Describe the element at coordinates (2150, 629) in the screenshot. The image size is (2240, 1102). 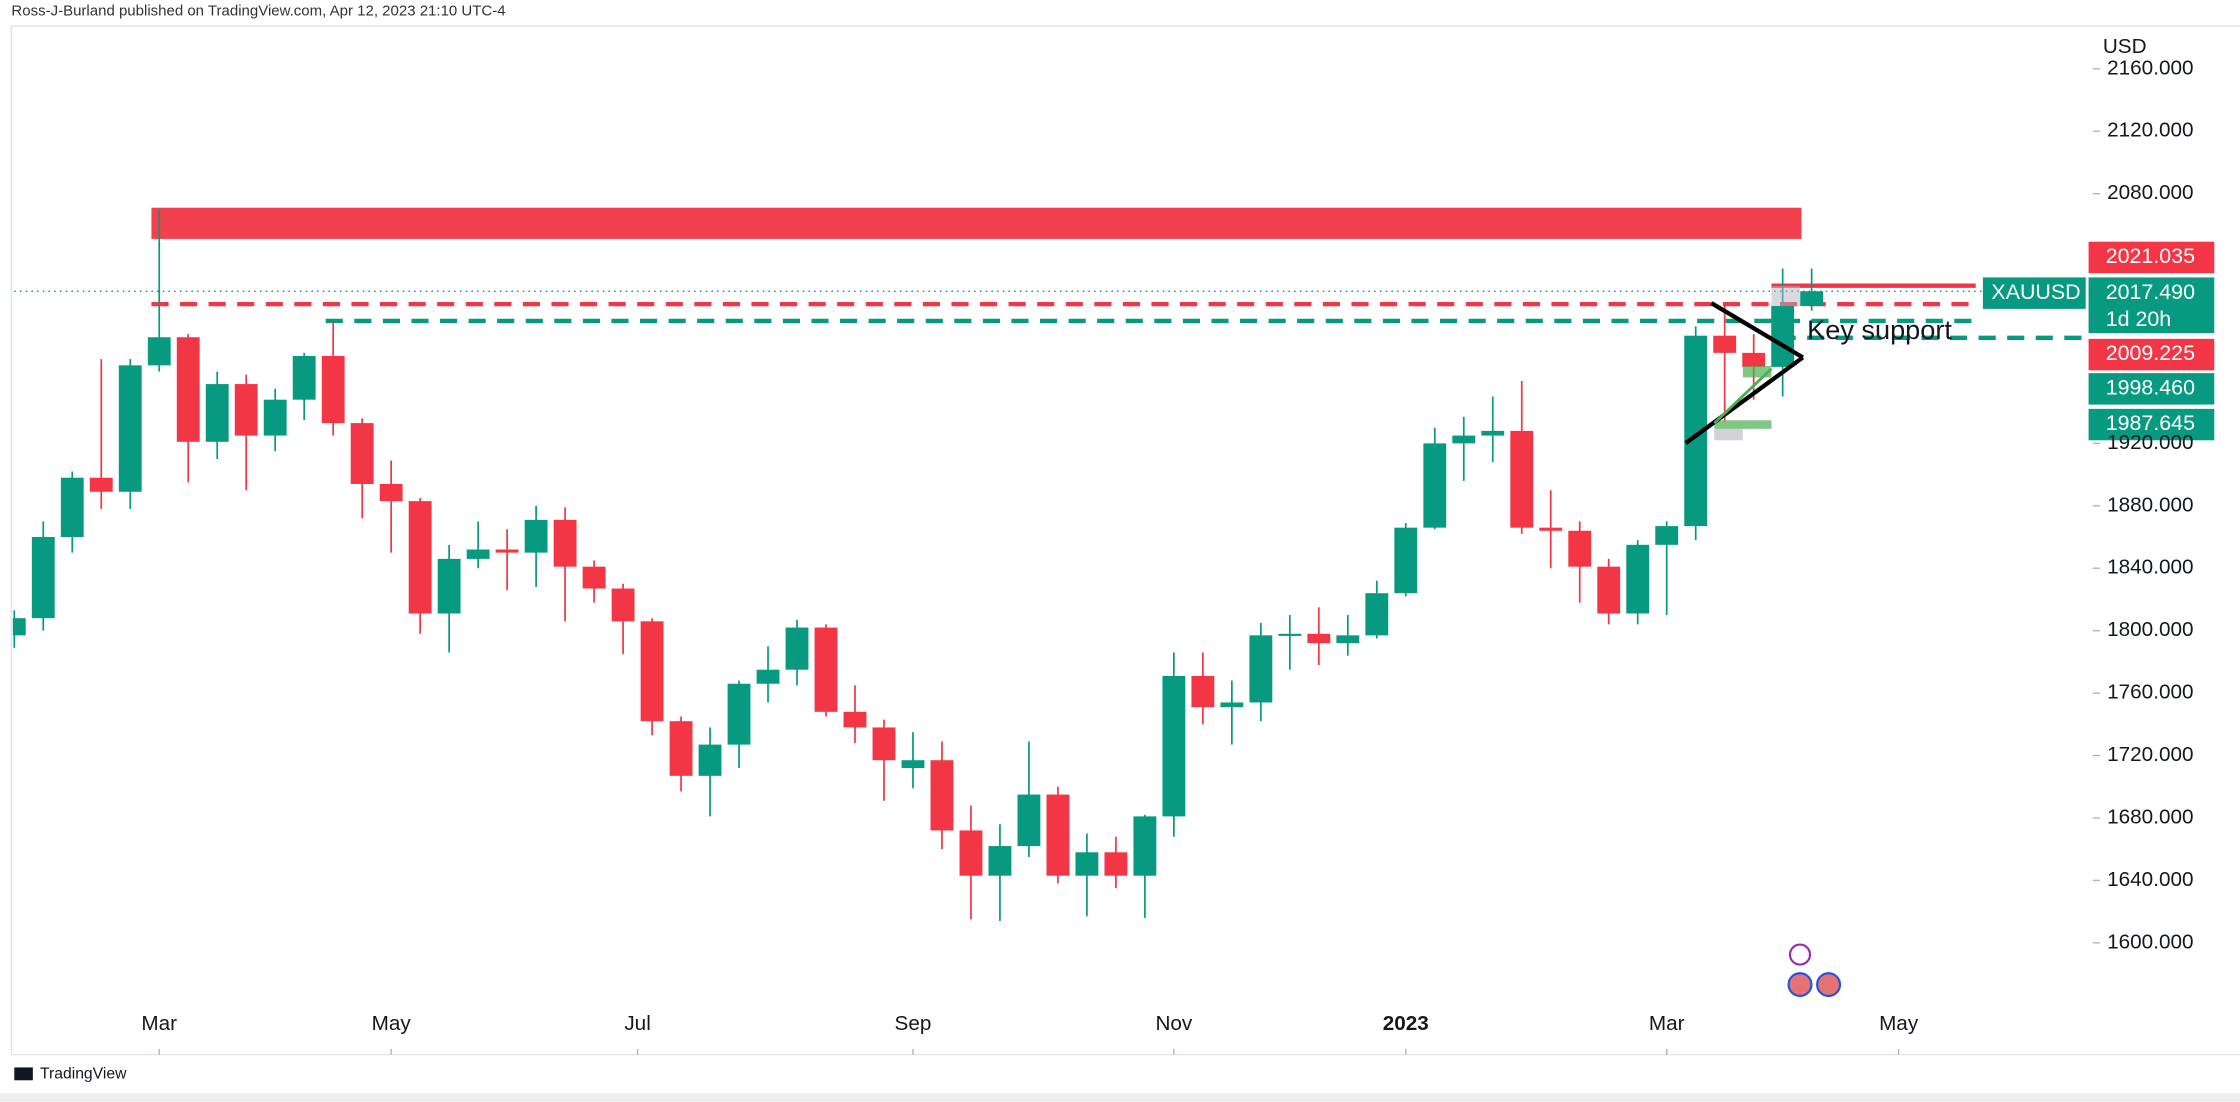
I see `y-tick-label: 1800.000` at that location.